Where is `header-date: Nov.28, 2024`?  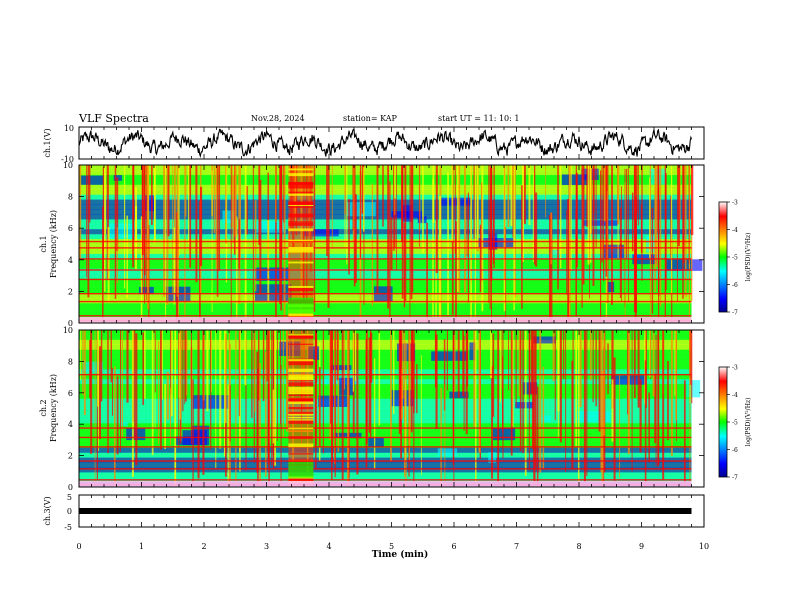 header-date: Nov.28, 2024 is located at coordinates (278, 118).